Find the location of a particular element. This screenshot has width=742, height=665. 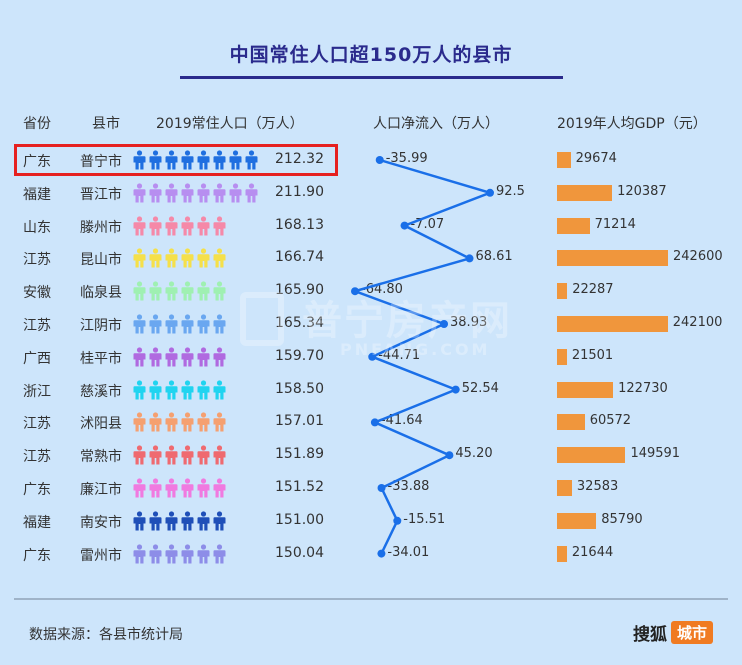

gdp-label: 60572 is located at coordinates (610, 421).